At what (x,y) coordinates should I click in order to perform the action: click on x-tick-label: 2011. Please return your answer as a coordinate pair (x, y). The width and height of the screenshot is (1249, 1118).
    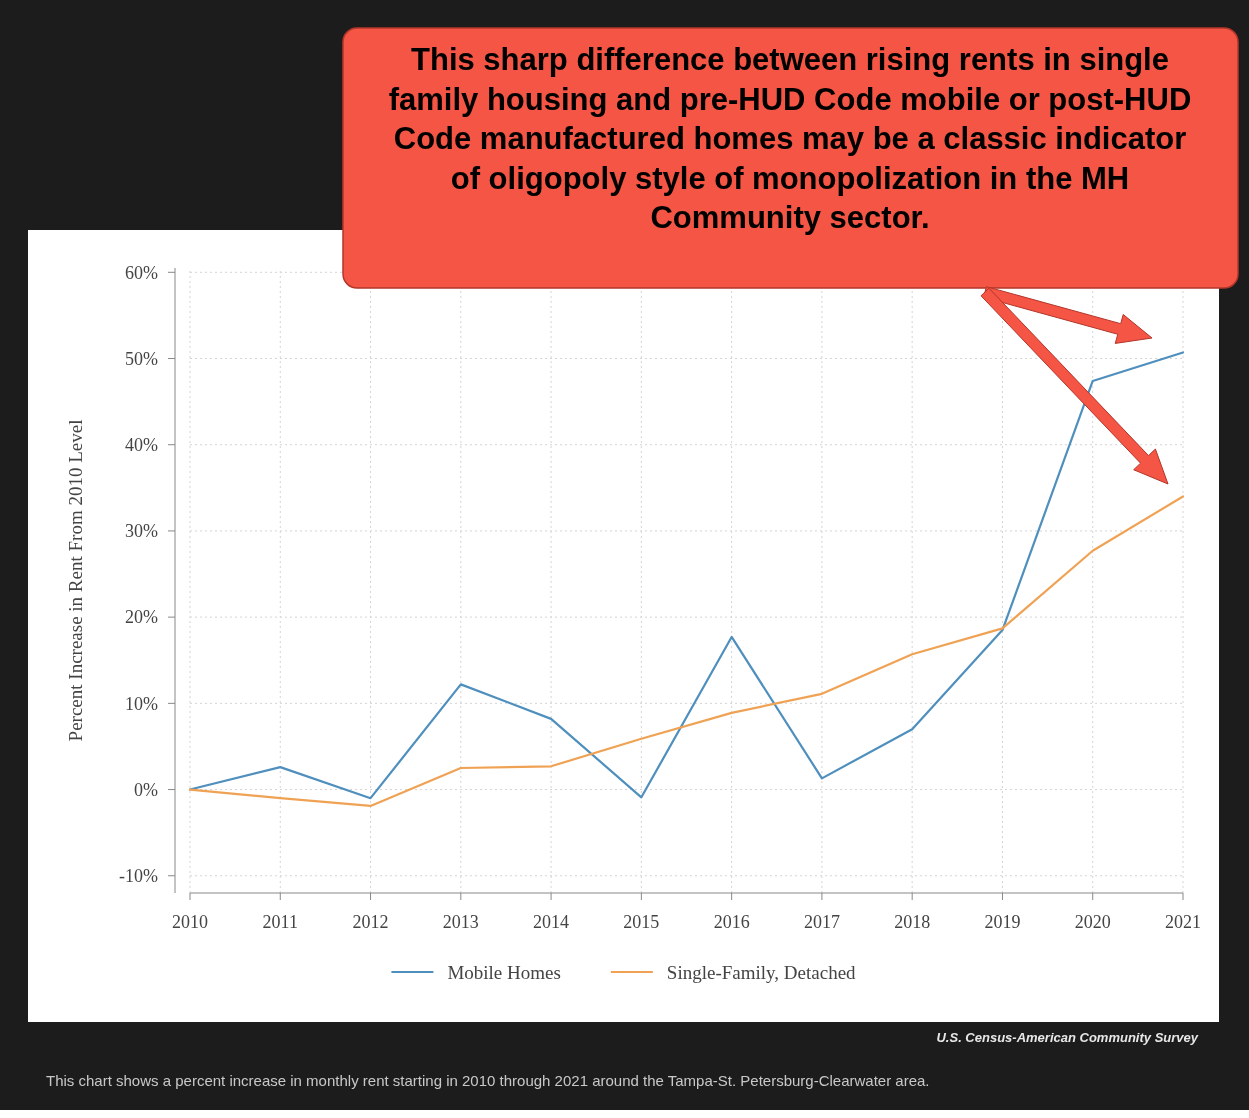
    Looking at the image, I should click on (280, 922).